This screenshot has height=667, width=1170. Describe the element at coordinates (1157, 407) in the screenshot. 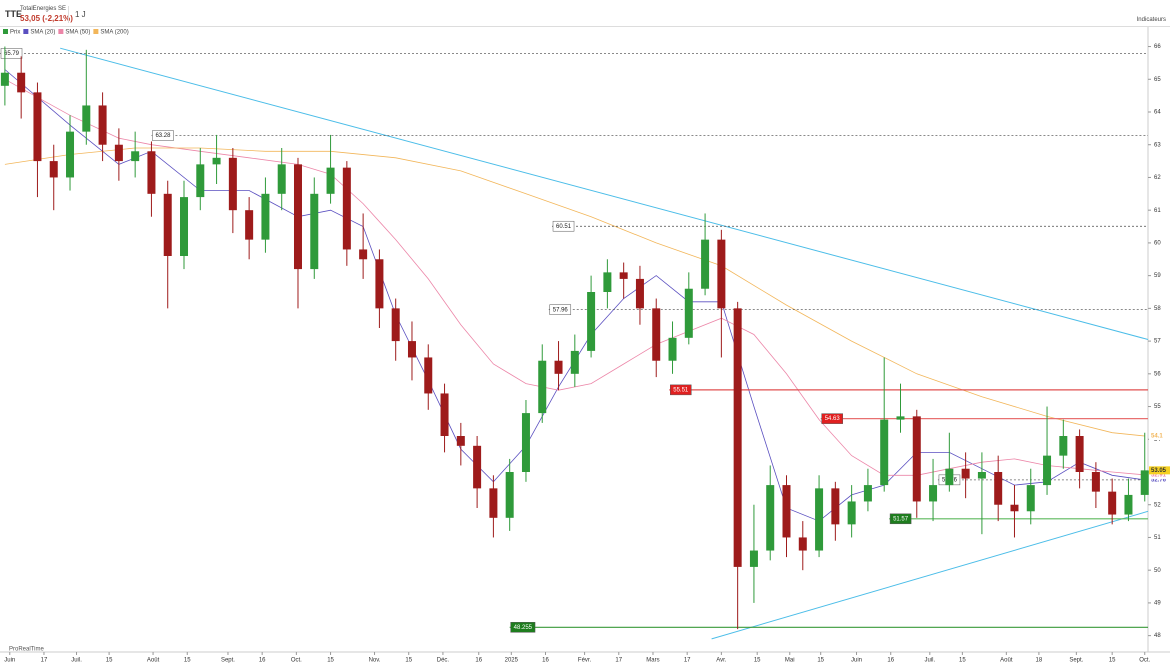

I see `y-tick-label: 55` at that location.